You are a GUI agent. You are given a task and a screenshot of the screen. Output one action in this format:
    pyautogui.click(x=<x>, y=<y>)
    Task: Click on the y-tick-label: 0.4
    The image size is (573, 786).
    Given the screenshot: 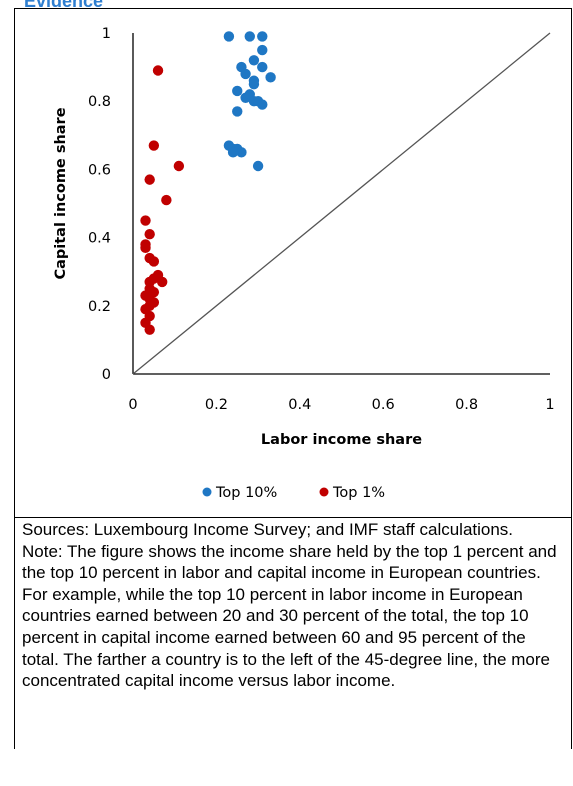 What is the action you would take?
    pyautogui.click(x=99, y=239)
    